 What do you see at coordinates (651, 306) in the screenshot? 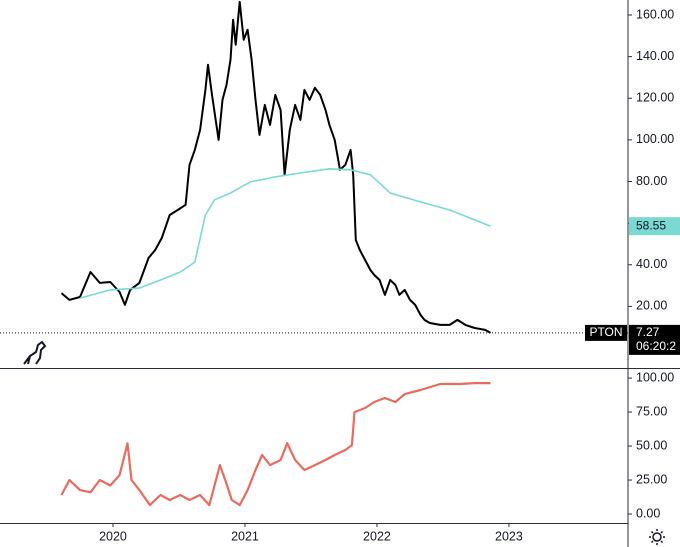
I see `y-tick-label: 20.00` at bounding box center [651, 306].